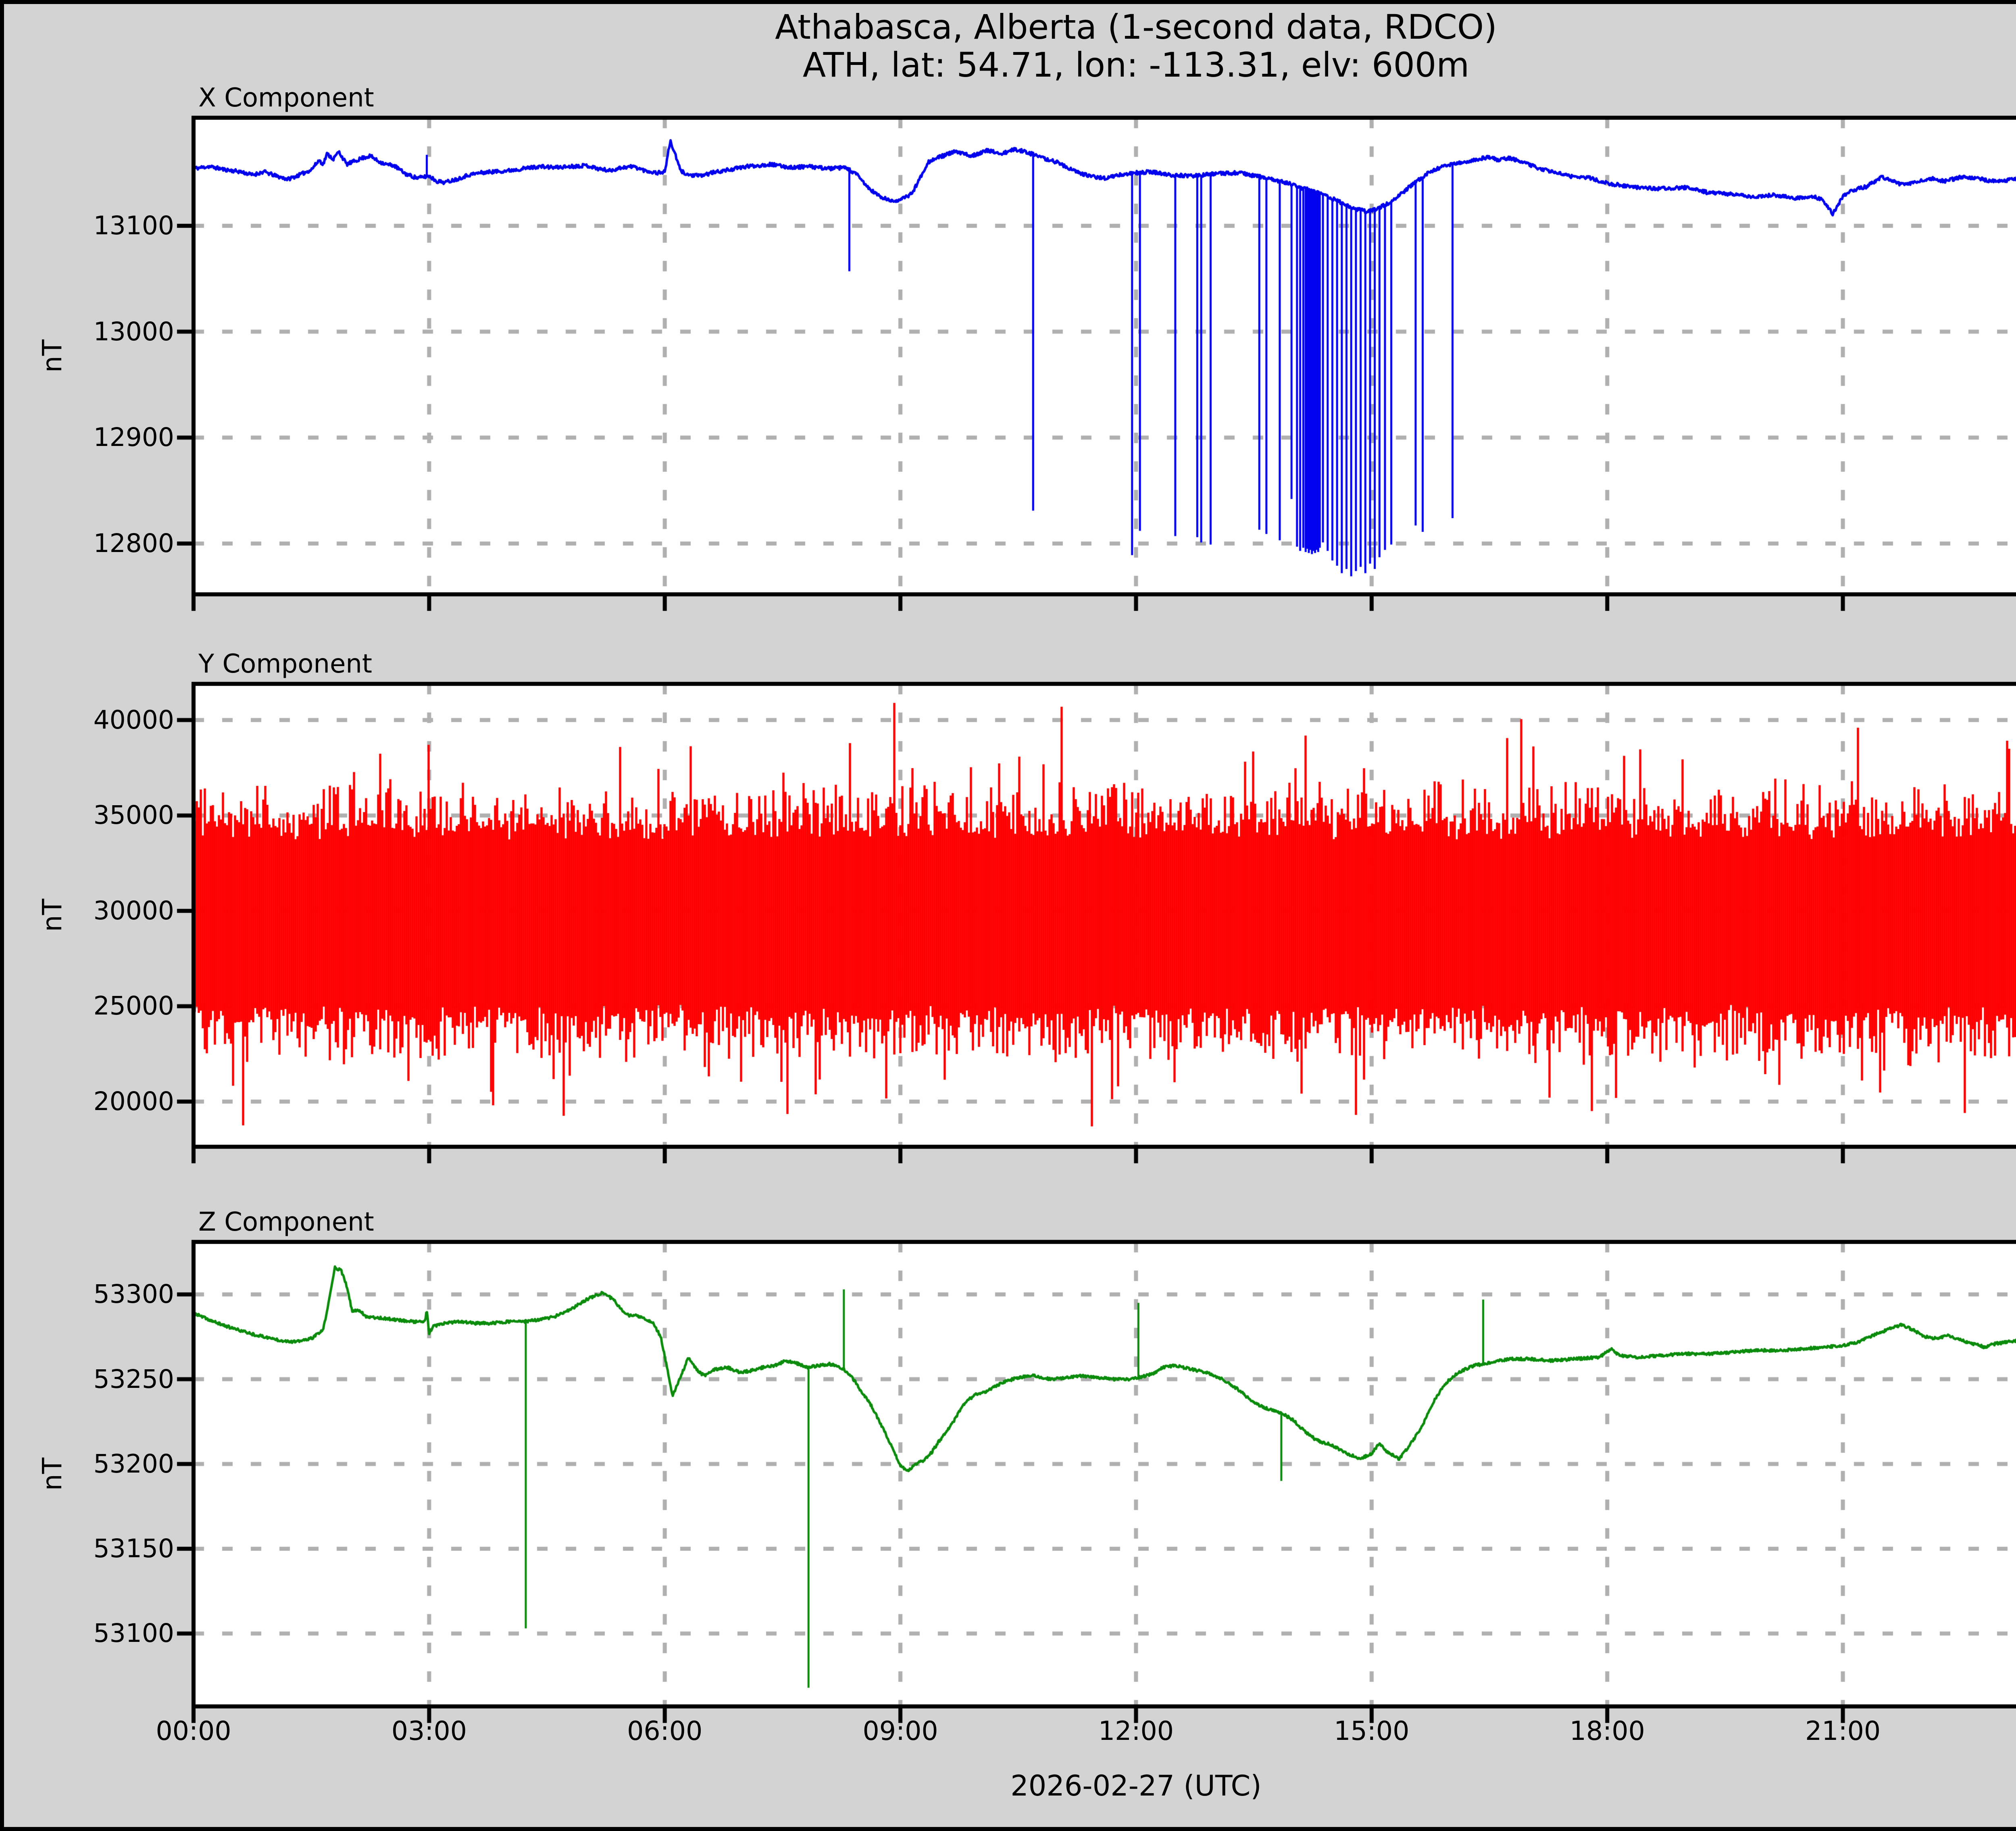 This screenshot has height=1831, width=2016. Describe the element at coordinates (286, 1222) in the screenshot. I see `panel-title-z-component: Z Component` at that location.